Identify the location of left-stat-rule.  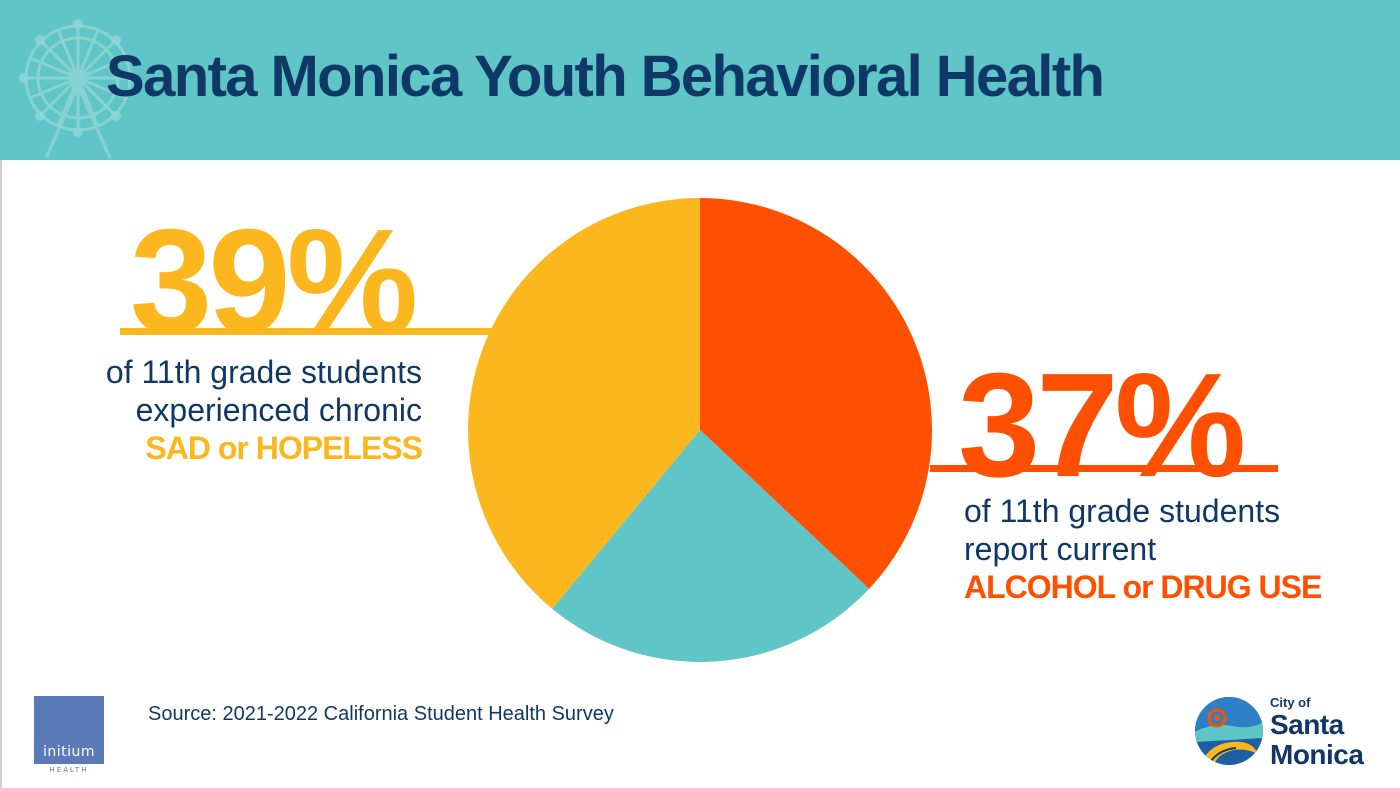
(306, 331).